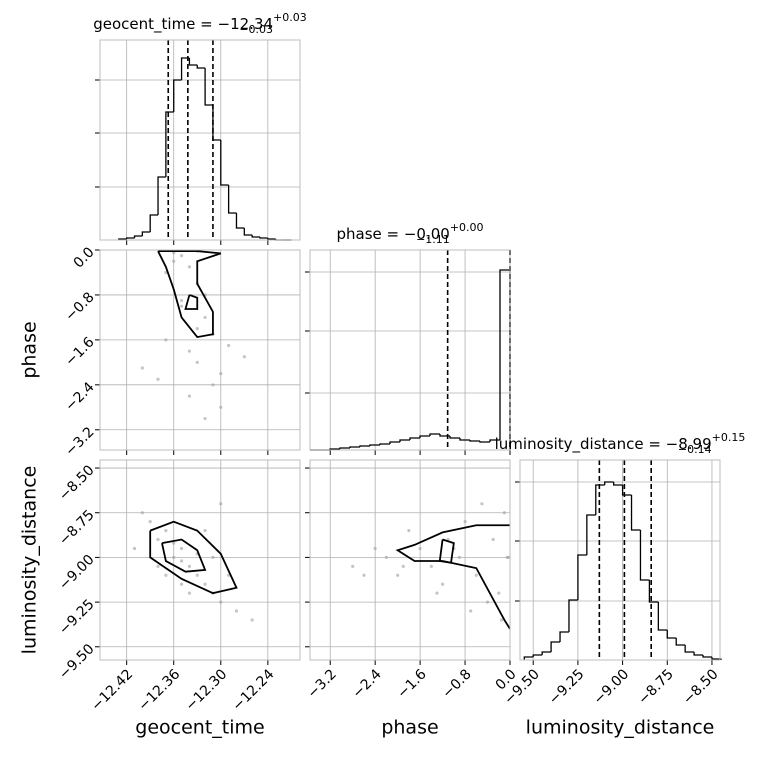  What do you see at coordinates (256, 29) in the screenshot?
I see `title-lower: −0.03` at bounding box center [256, 29].